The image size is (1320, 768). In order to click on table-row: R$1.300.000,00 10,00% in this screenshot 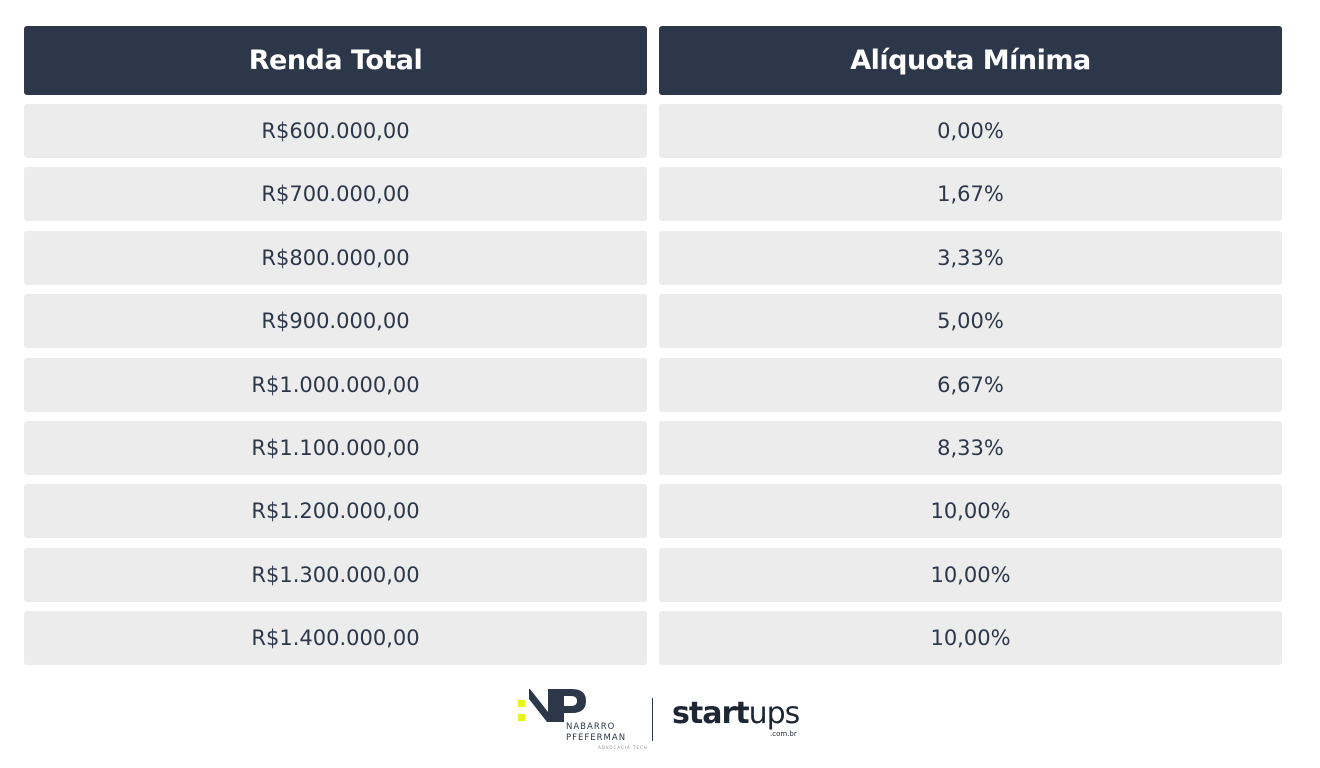, I will do `click(653, 574)`.